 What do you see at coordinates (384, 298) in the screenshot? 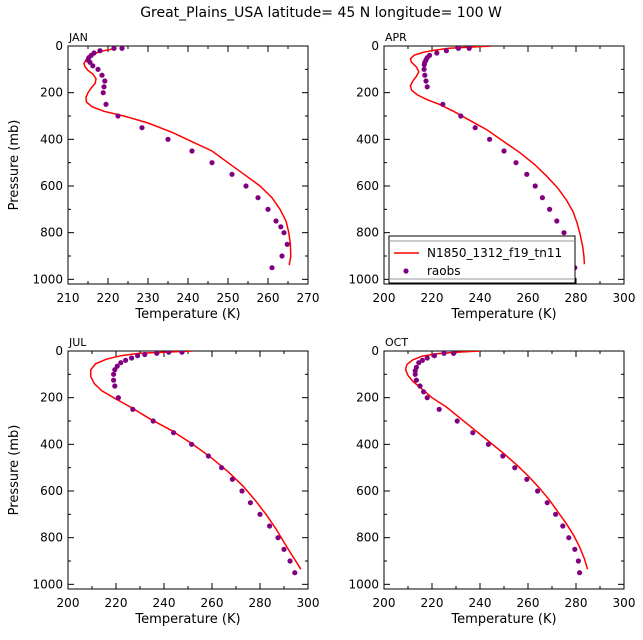
I see `x-tick-label: 200` at bounding box center [384, 298].